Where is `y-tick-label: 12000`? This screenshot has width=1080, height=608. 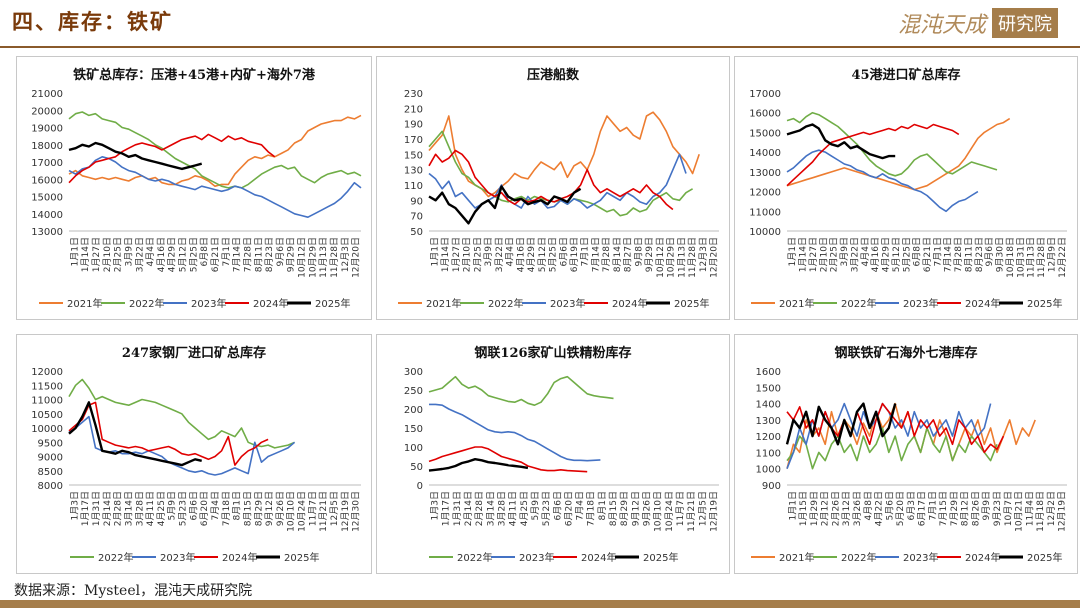 y-tick-label: 12000 is located at coordinates (765, 193).